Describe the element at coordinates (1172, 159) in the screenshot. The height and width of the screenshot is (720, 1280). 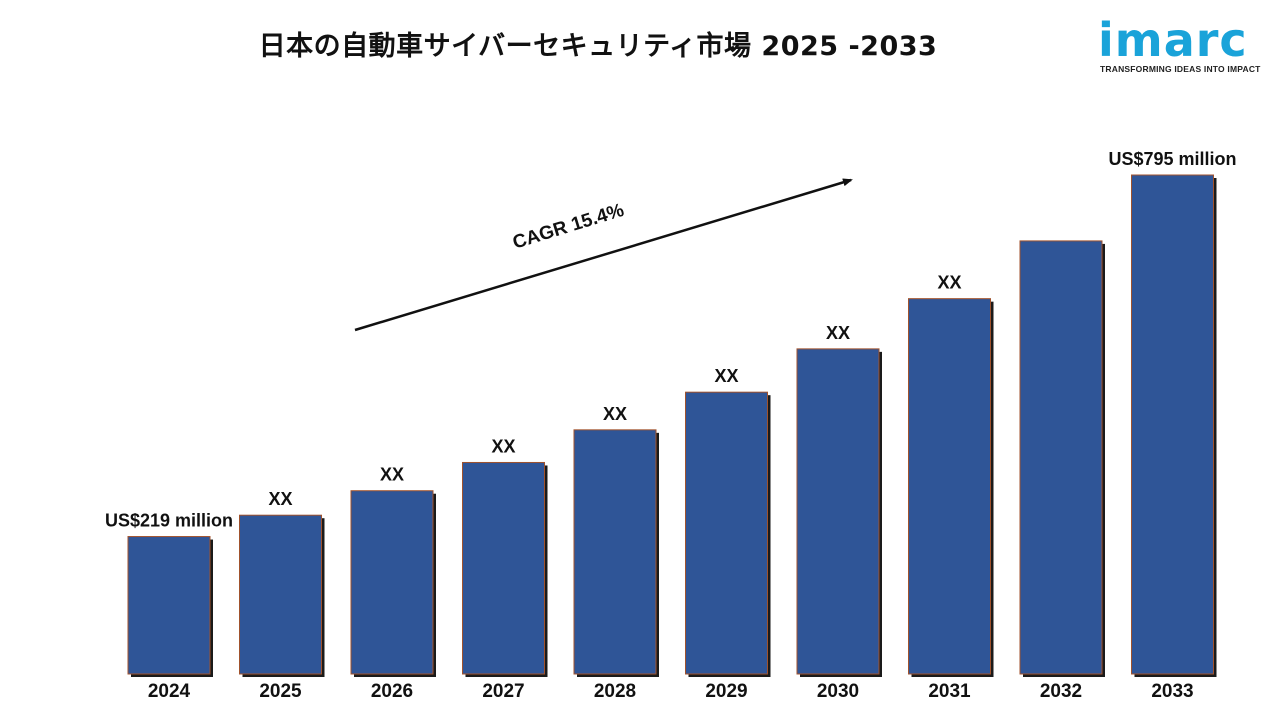
I see `data-label-2033: US$795 million` at that location.